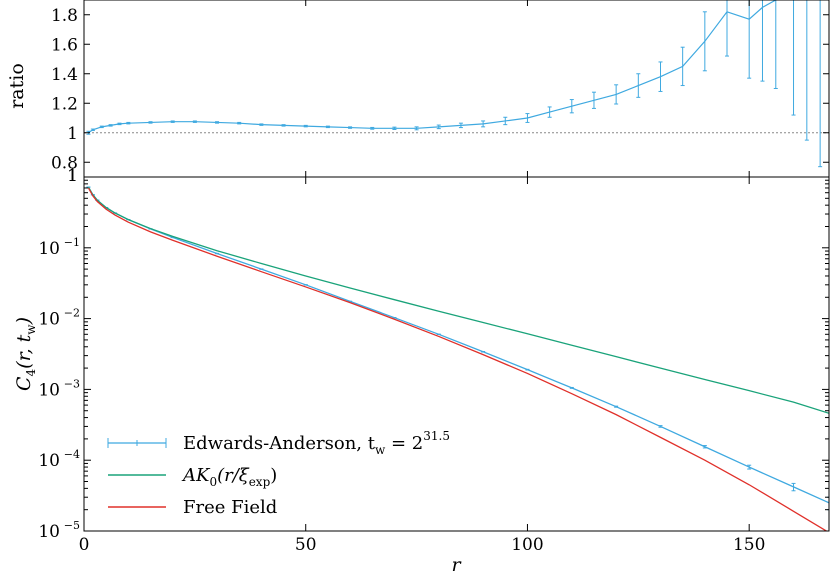  What do you see at coordinates (72, 383) in the screenshot?
I see `main-ytick-exponent: −3` at bounding box center [72, 383].